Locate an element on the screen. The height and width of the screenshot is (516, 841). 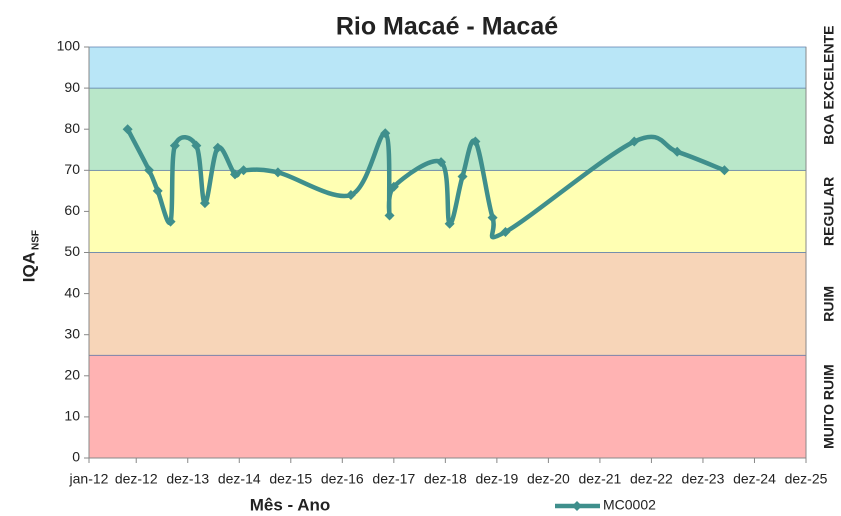
chart-title: Rio Macaé - Macaé is located at coordinates (447, 27).